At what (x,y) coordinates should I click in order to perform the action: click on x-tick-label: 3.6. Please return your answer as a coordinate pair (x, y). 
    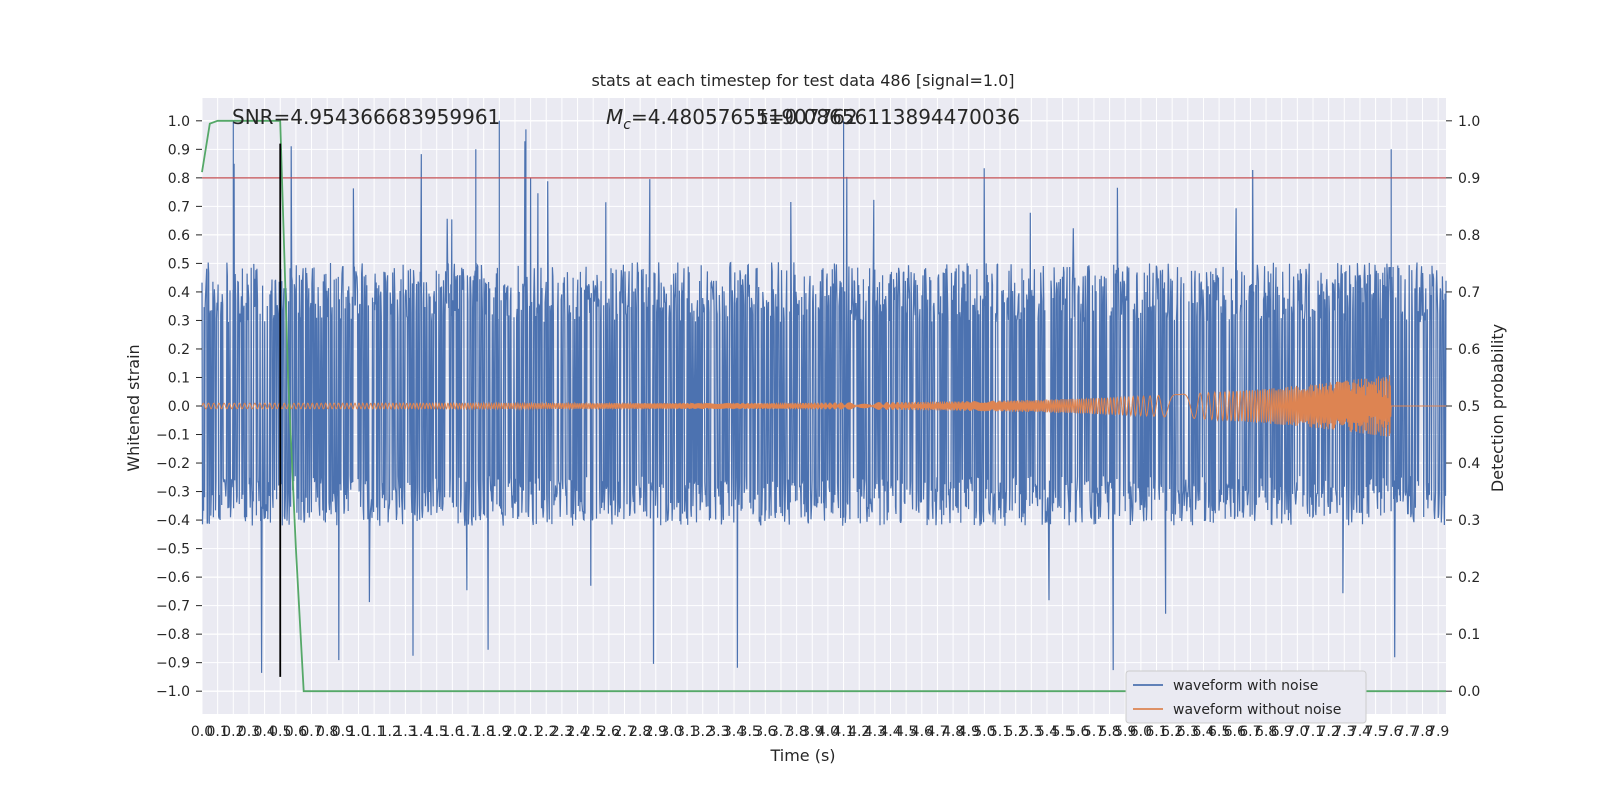
    Looking at the image, I should click on (765, 732).